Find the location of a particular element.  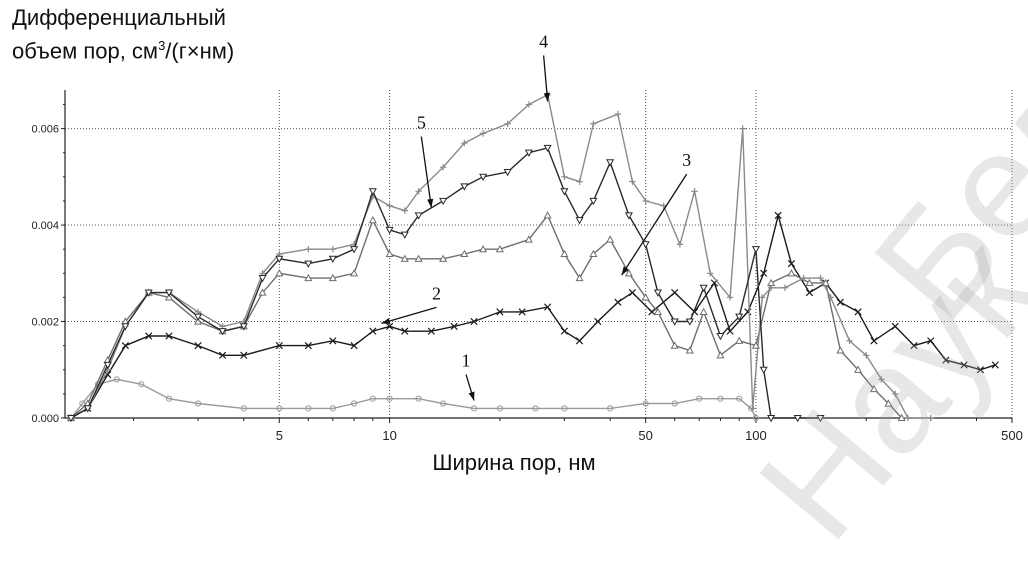

annotation-label-4: 4 is located at coordinates (543, 41).